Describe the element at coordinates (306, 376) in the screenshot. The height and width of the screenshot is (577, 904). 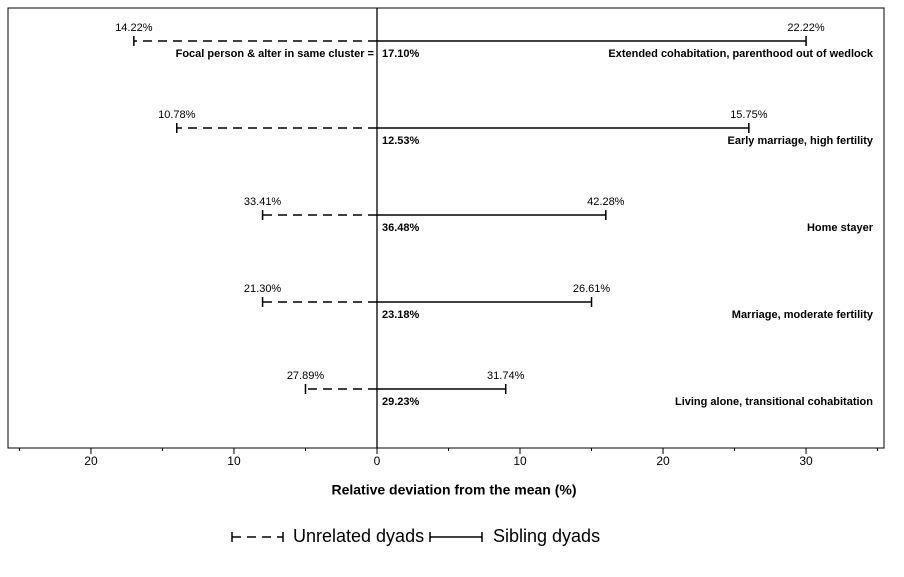
I see `point-label: 27.89%` at that location.